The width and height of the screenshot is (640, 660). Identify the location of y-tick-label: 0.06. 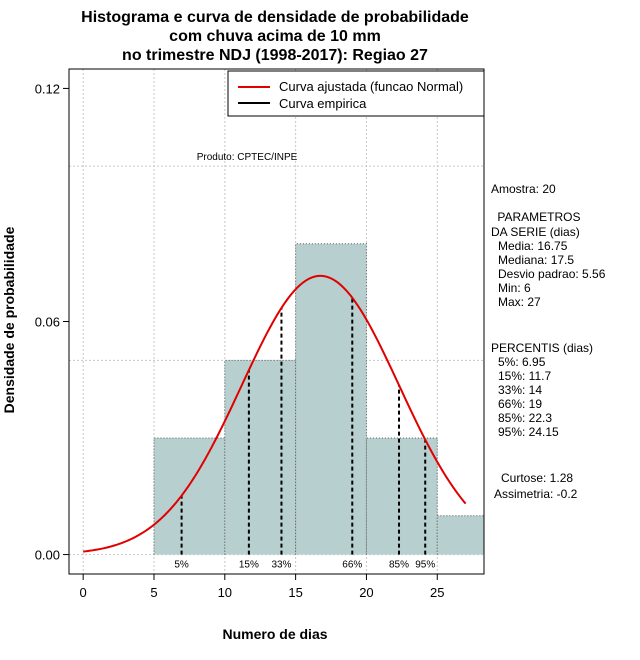
(47, 322).